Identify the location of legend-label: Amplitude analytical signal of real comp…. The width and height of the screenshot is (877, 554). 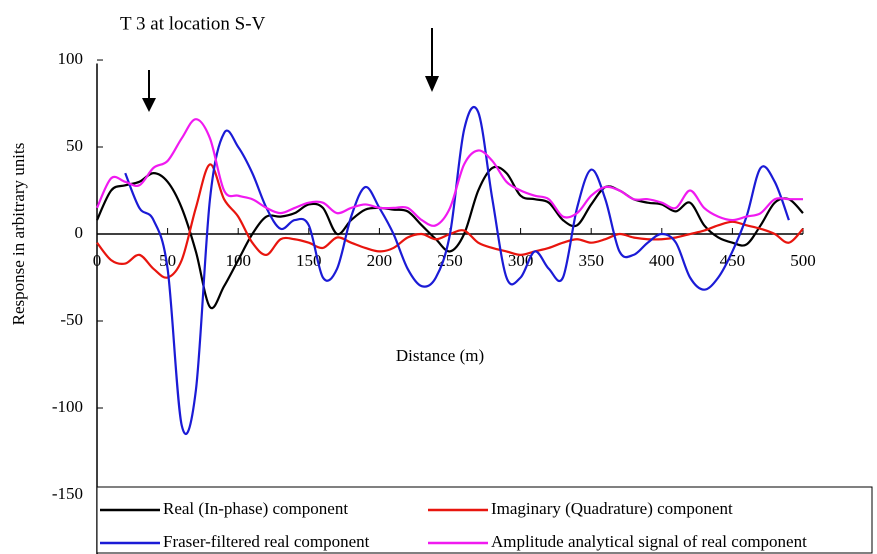
(649, 541).